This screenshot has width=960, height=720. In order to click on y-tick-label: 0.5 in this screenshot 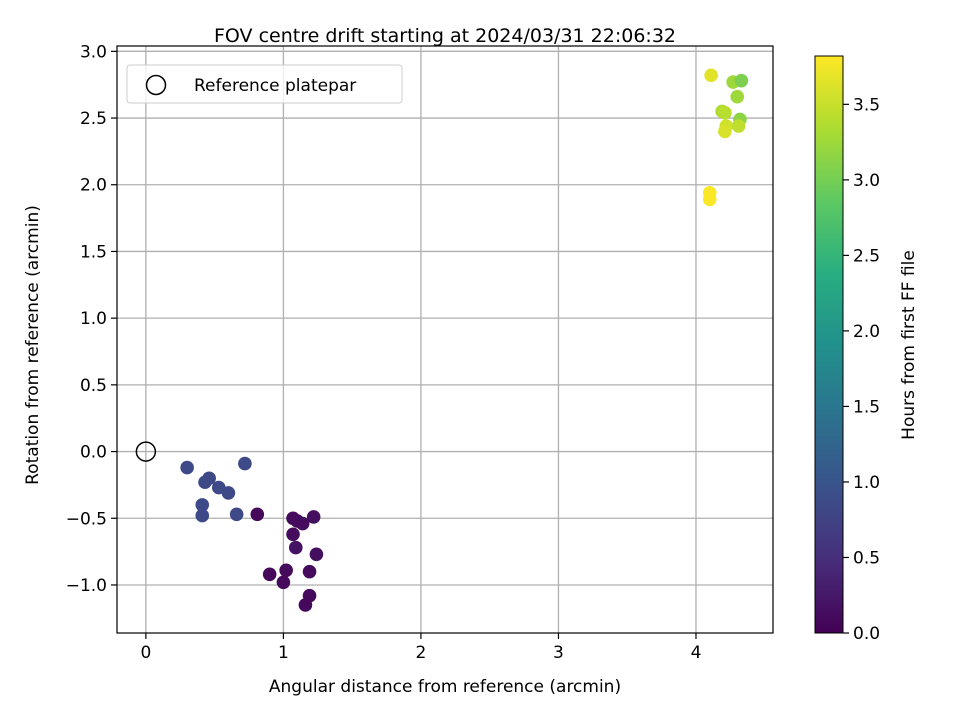, I will do `click(93, 386)`.